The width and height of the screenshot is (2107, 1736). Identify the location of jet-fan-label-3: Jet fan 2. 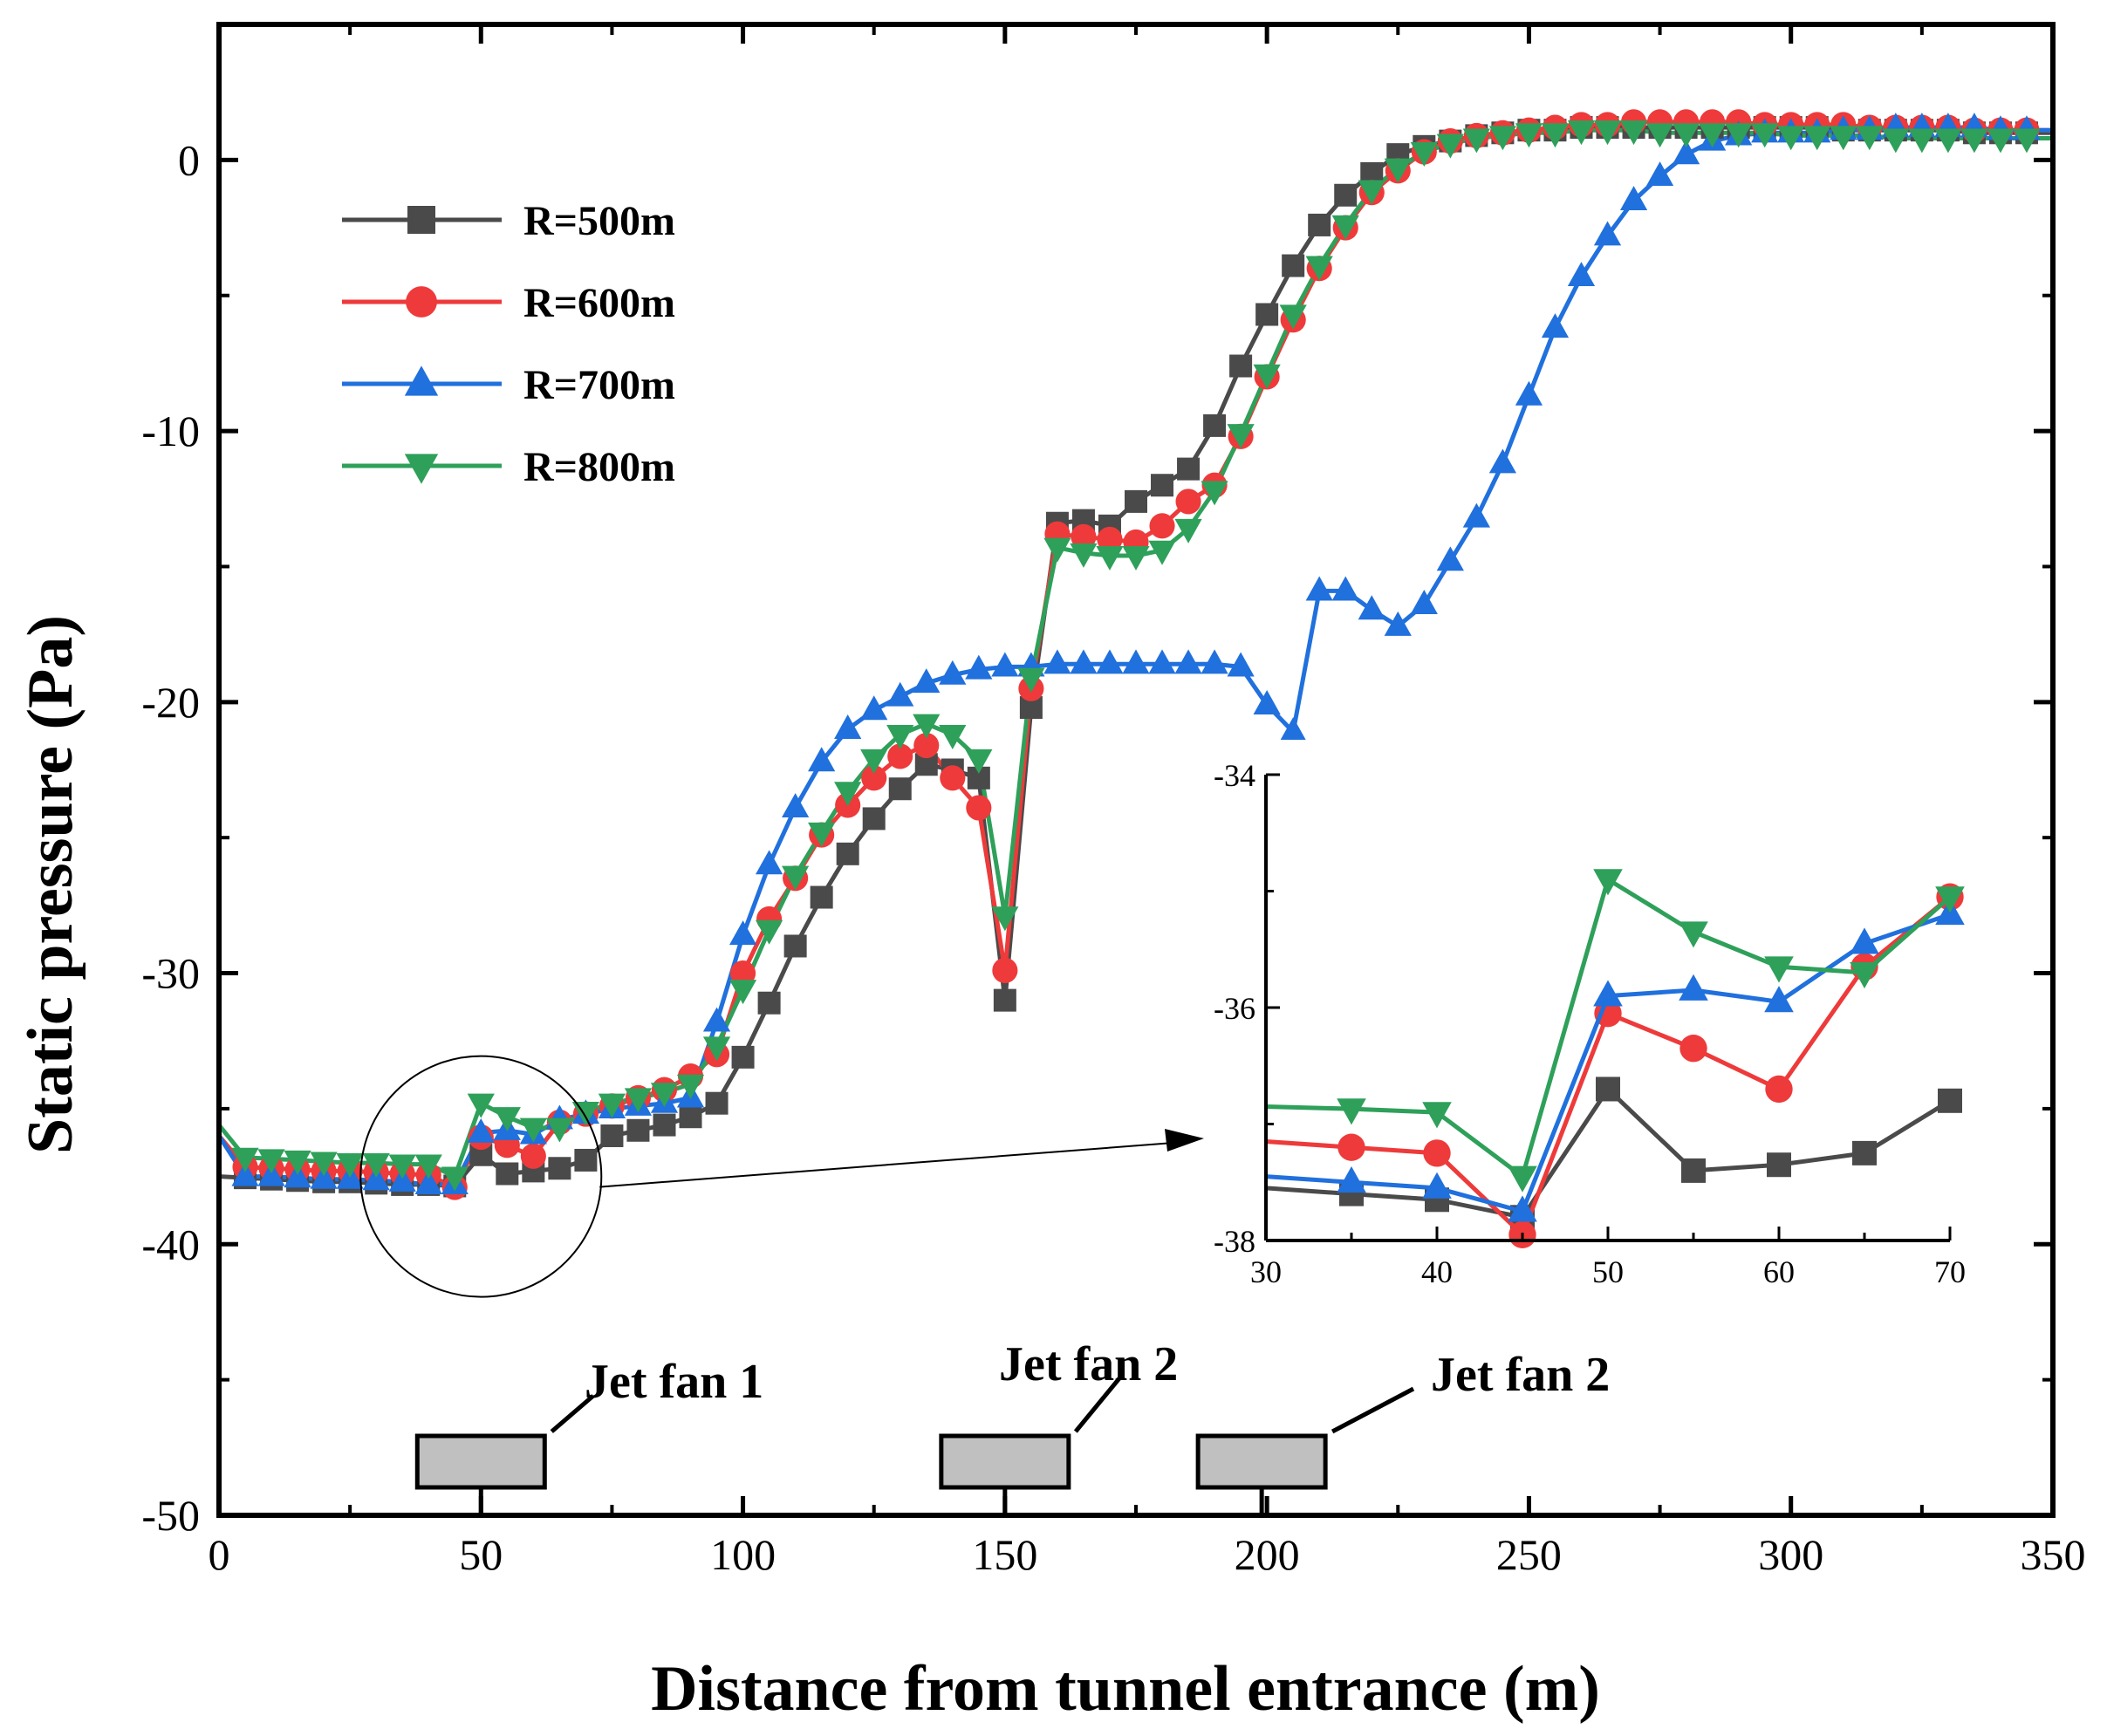
(1521, 1375).